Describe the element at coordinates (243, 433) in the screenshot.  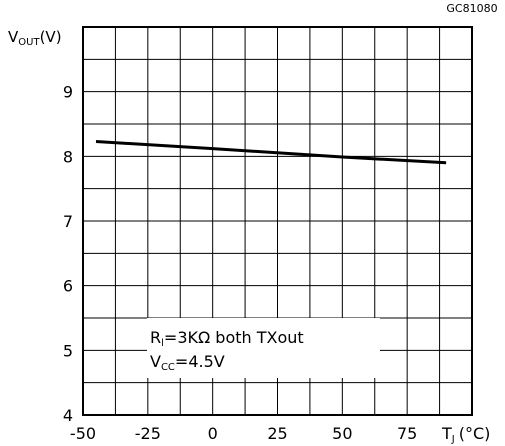
I see `x-tick-labels: -50 -25 0 25 50 75` at that location.